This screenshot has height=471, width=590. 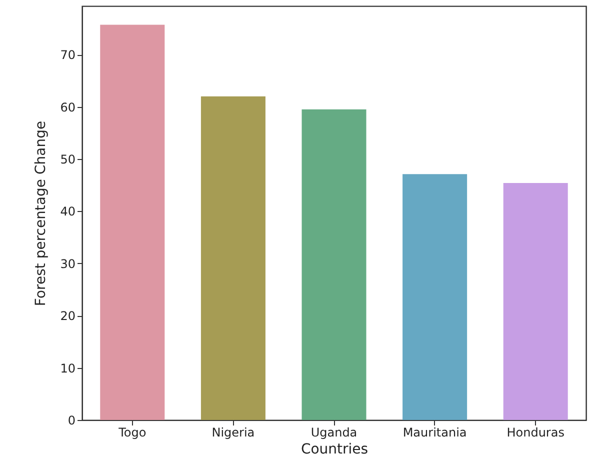 I want to click on x-tick-label: Honduras, so click(x=535, y=433).